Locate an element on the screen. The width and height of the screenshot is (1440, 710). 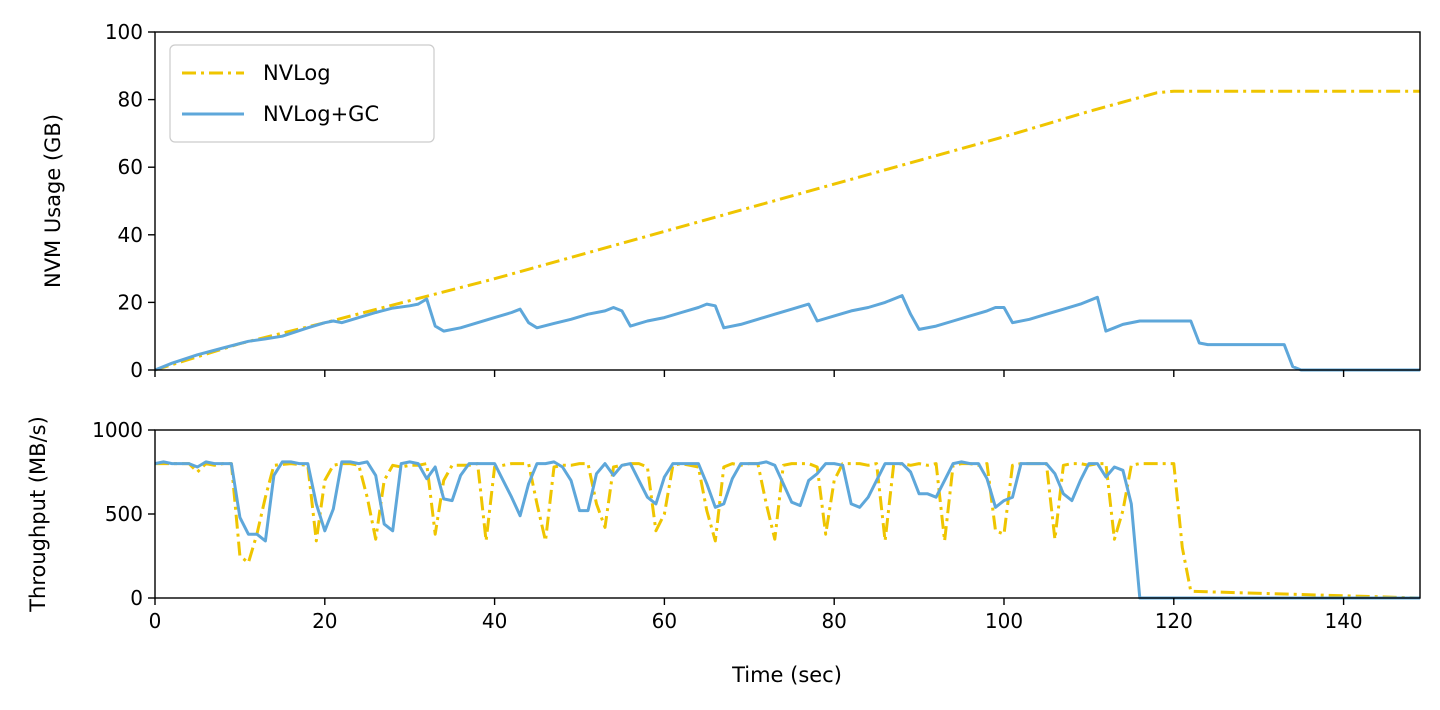
throughput-y-tick-label: 1000 is located at coordinates (117, 430).